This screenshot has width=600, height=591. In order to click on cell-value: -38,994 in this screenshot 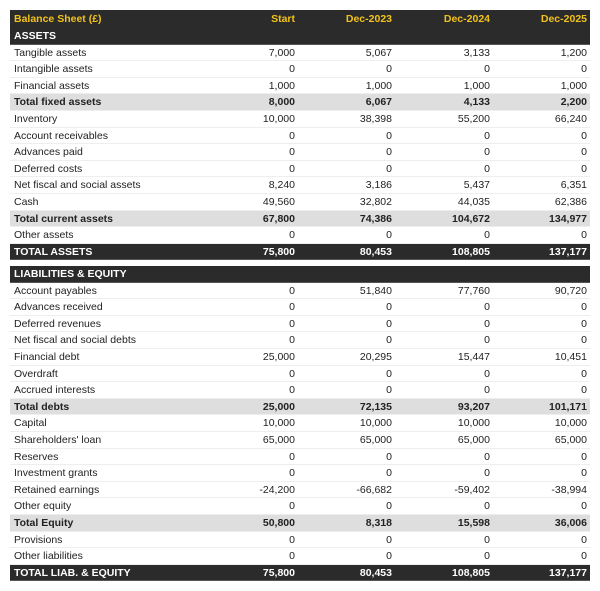, I will do `click(569, 489)`.